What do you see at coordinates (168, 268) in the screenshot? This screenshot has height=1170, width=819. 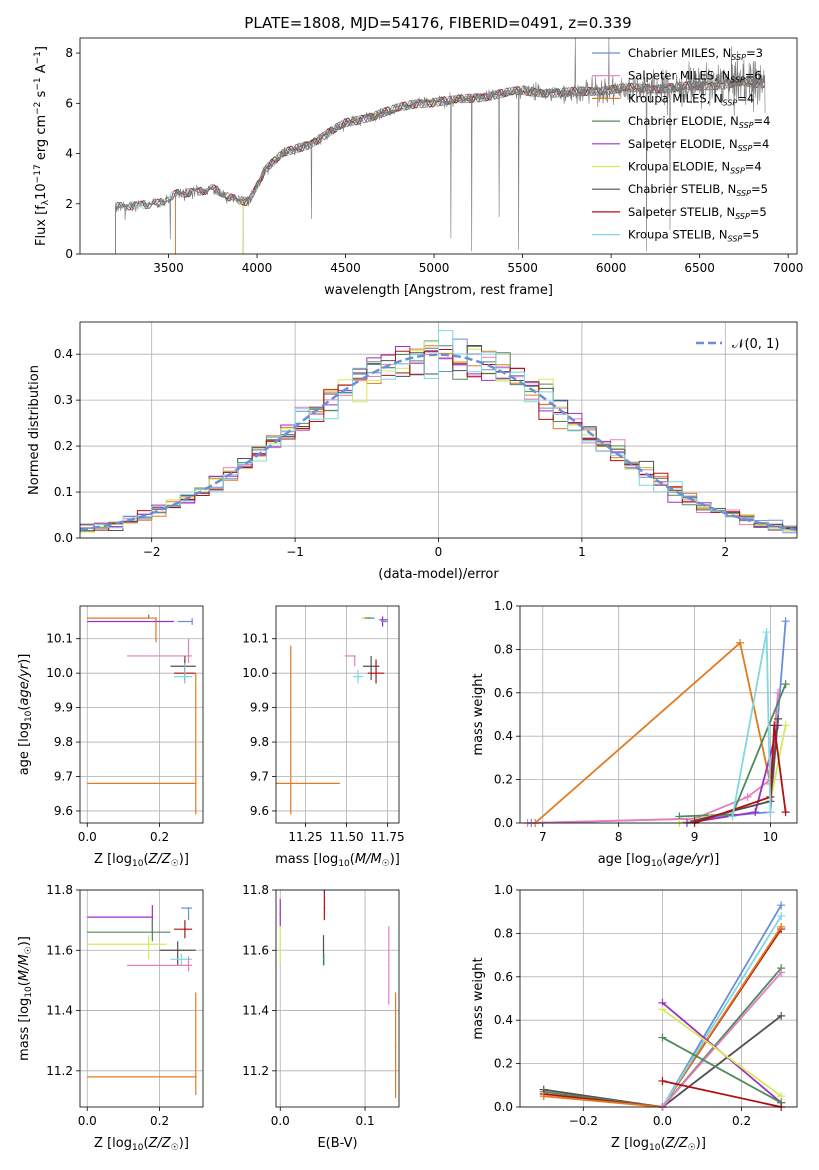 I see `x-tick-label: 3500` at bounding box center [168, 268].